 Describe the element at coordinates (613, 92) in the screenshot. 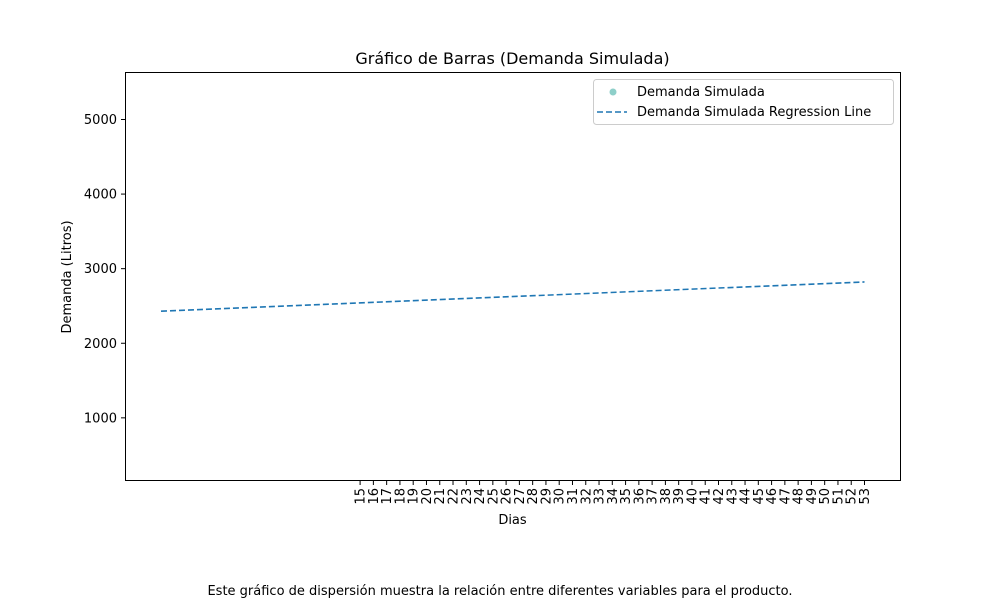

I see `legend-scatter-marker` at that location.